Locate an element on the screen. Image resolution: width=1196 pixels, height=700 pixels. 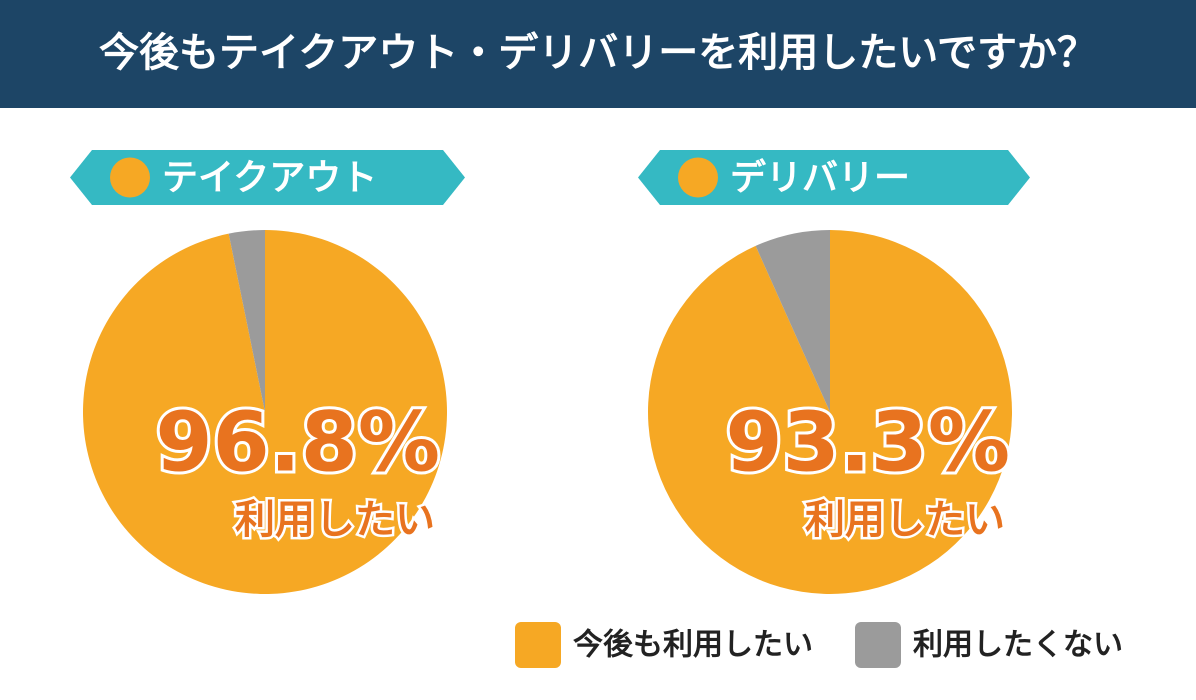
value-label: 96.8% is located at coordinates (298, 442).